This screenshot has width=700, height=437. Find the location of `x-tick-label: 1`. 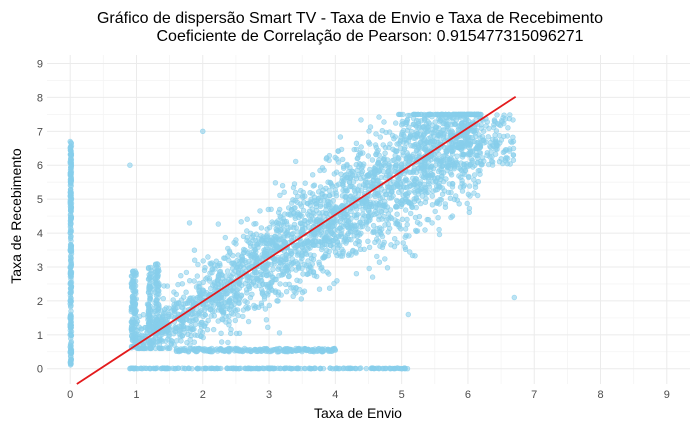

x-tick-label: 1 is located at coordinates (136, 395).